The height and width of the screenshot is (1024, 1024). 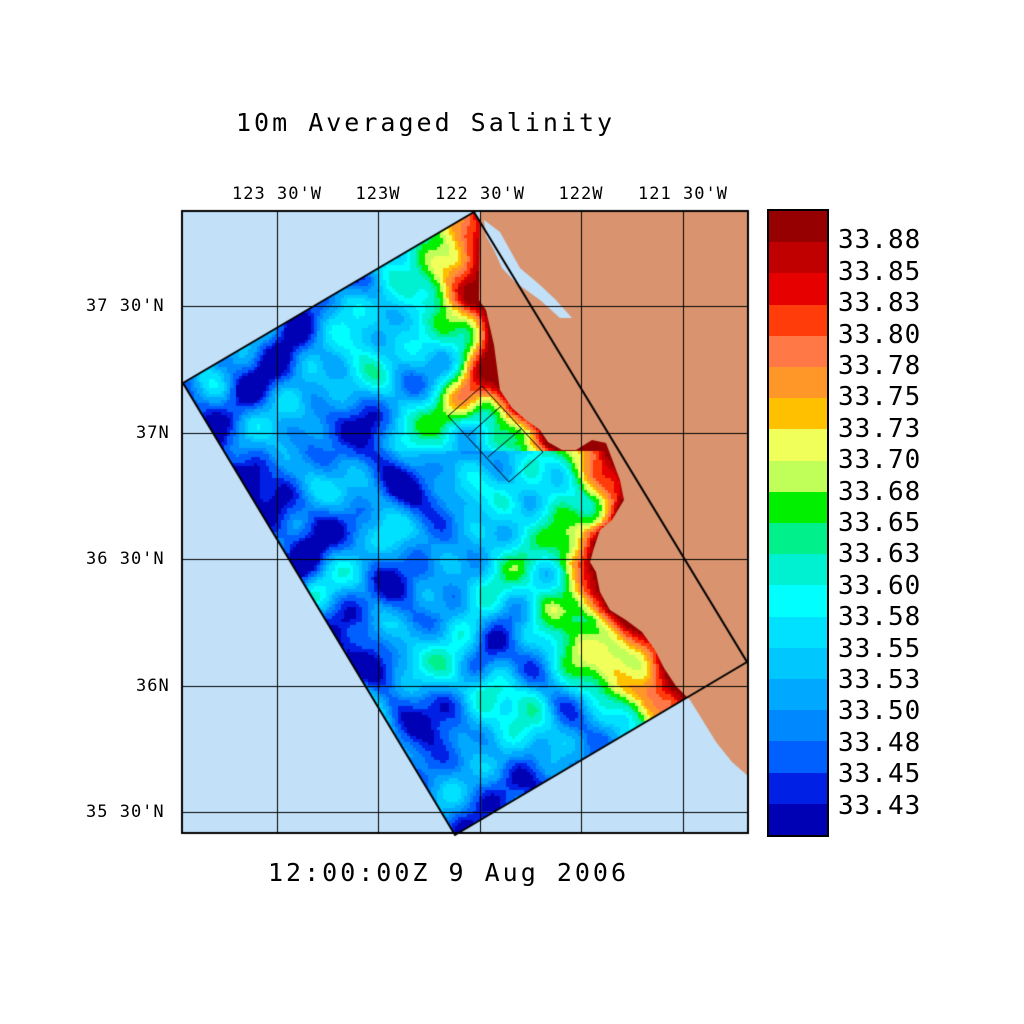 I want to click on colorbar-label: 33.75, so click(x=880, y=397).